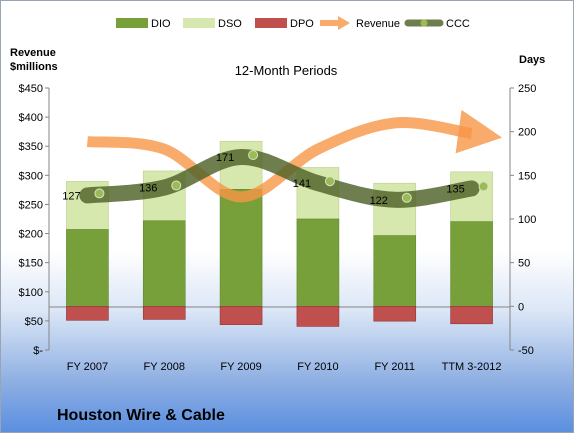 The width and height of the screenshot is (574, 433). Describe the element at coordinates (286, 70) in the screenshot. I see `chart-subtitle: 12-Month Periods` at that location.